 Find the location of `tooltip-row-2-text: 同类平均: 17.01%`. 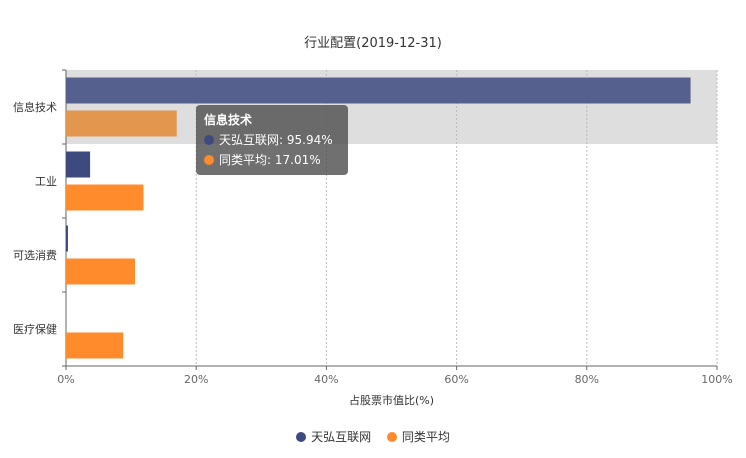

tooltip-row-2-text: 同类平均: 17.01% is located at coordinates (270, 160).